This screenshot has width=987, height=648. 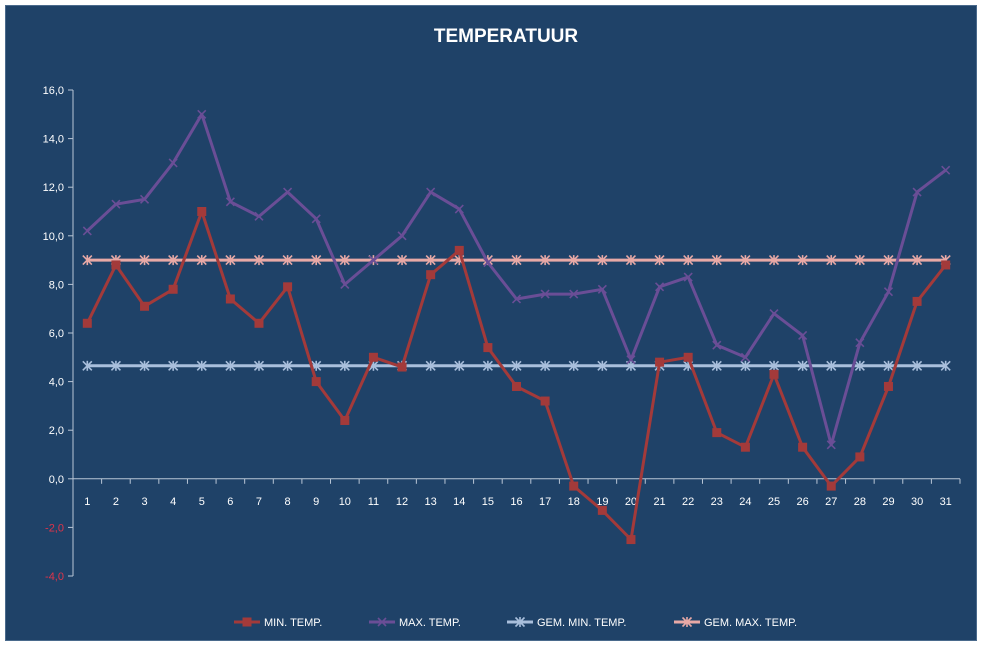 What do you see at coordinates (278, 623) in the screenshot?
I see `legend-item-min-temp: MIN. TEMP.` at bounding box center [278, 623].